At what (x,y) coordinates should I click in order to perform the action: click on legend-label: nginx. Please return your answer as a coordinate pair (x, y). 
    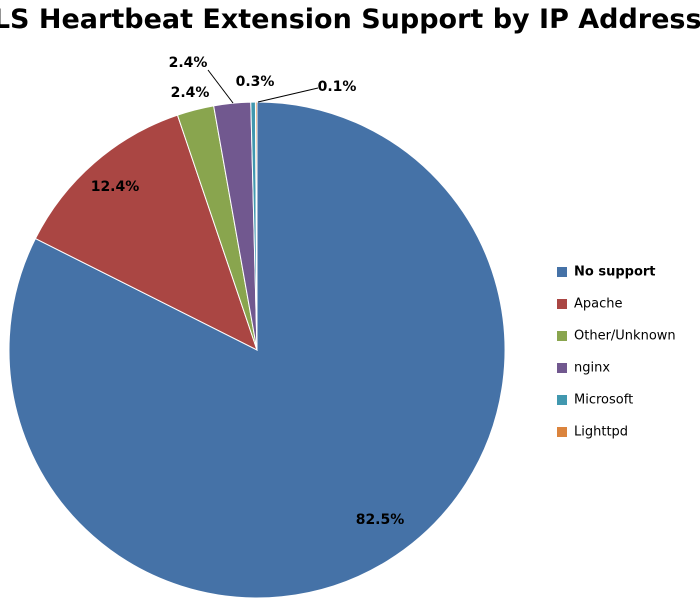
    Looking at the image, I should click on (592, 368).